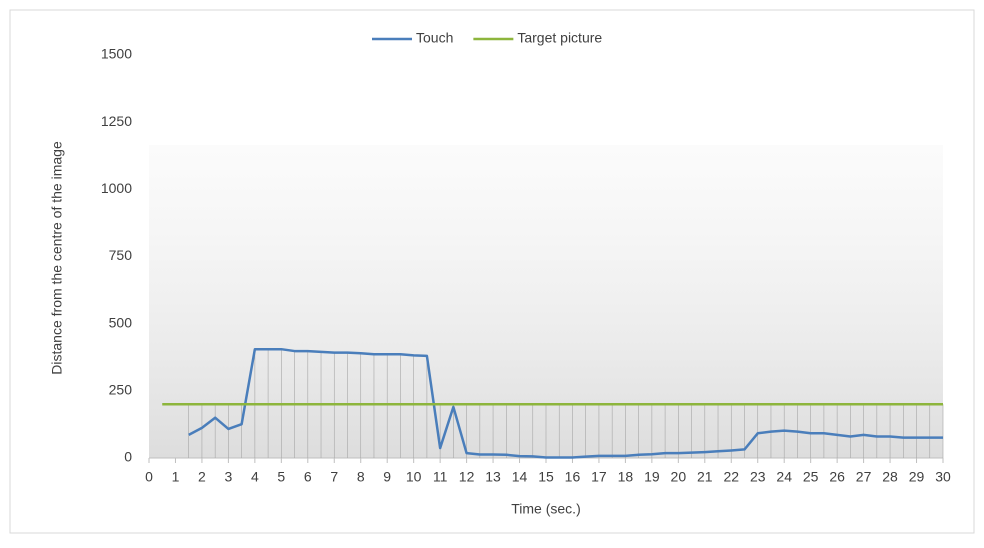 This screenshot has height=548, width=984. What do you see at coordinates (599, 477) in the screenshot?
I see `x-tick-label: 17` at bounding box center [599, 477].